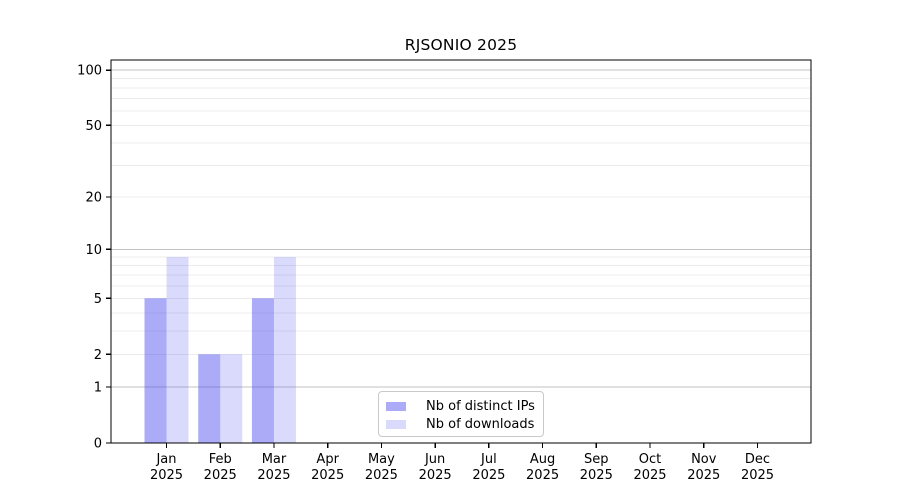 This screenshot has width=900, height=500. I want to click on y-tick-label: 50, so click(93, 126).